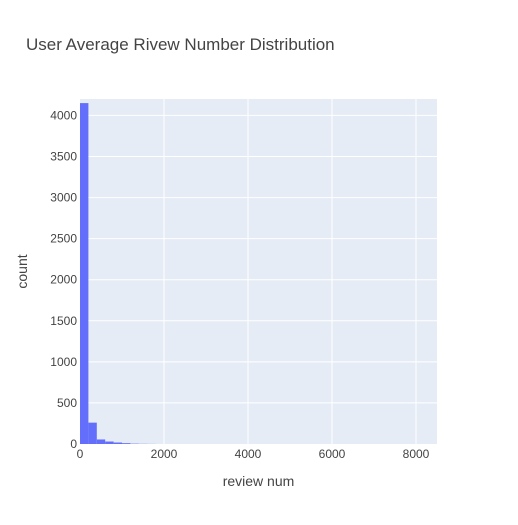  What do you see at coordinates (73, 444) in the screenshot?
I see `y-tick-label: 0` at bounding box center [73, 444].